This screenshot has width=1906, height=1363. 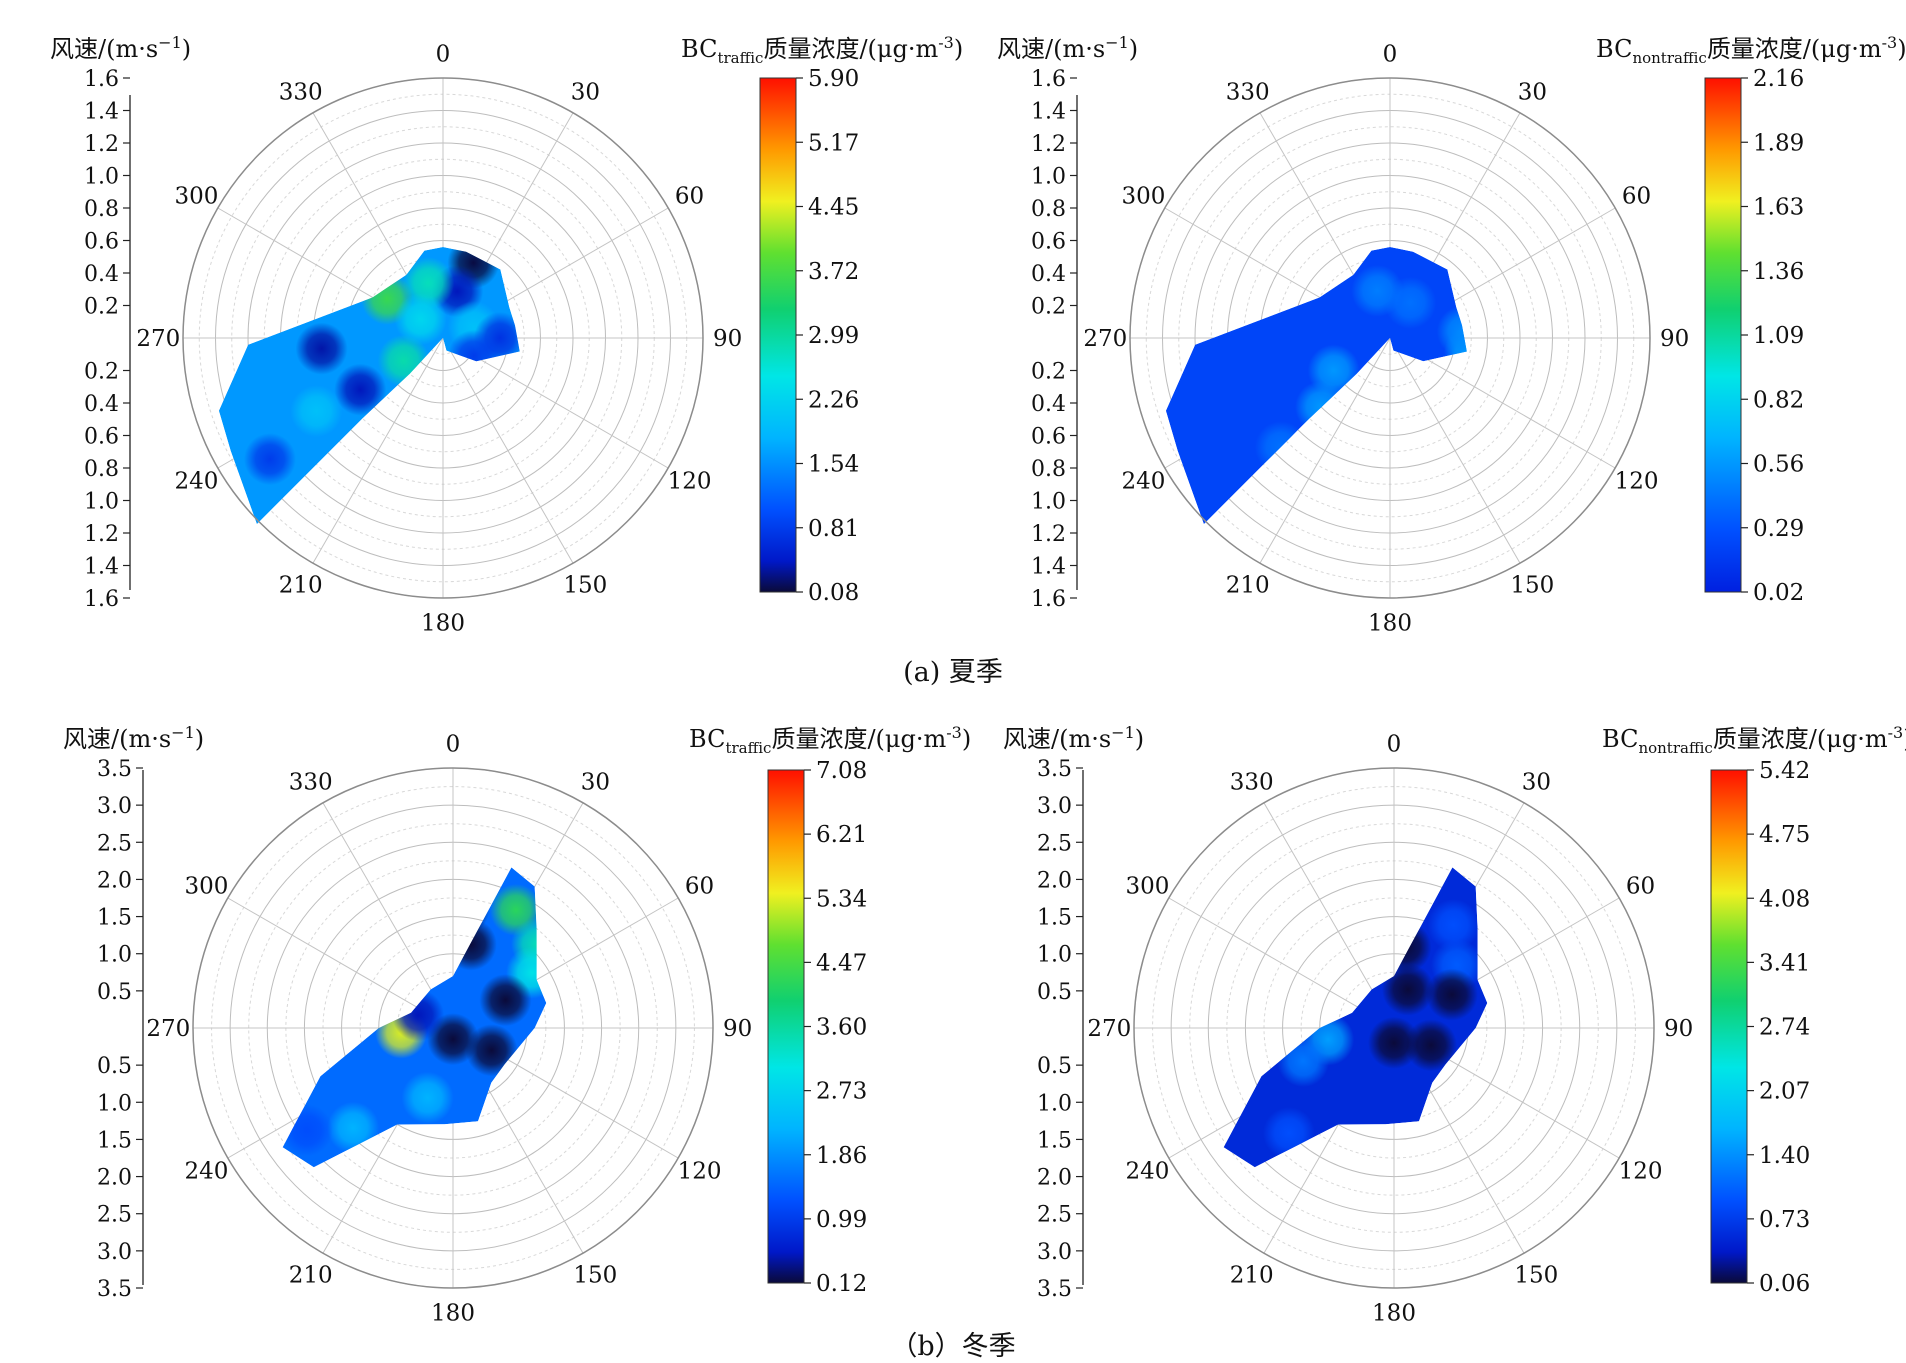 I want to click on colorbar-tick-label: 4.45, so click(x=833, y=208).